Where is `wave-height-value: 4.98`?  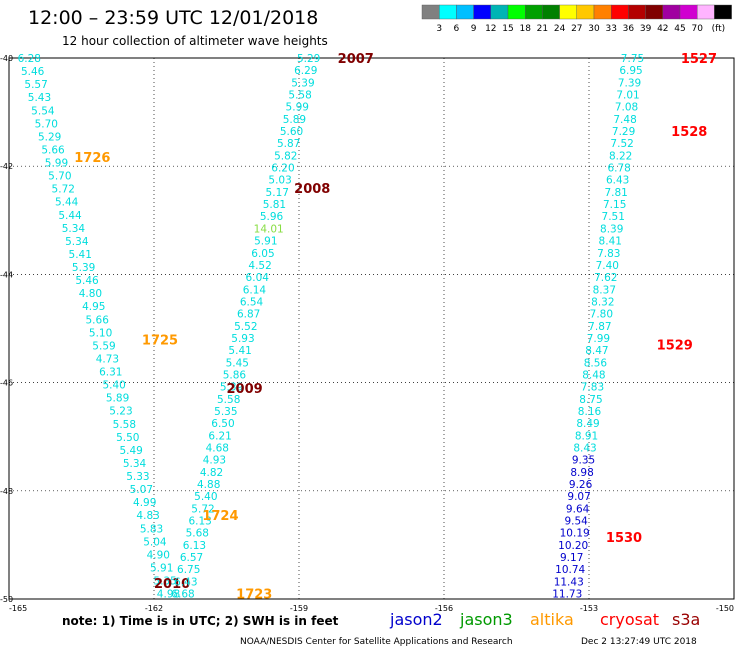 wave-height-value: 4.98 is located at coordinates (168, 595).